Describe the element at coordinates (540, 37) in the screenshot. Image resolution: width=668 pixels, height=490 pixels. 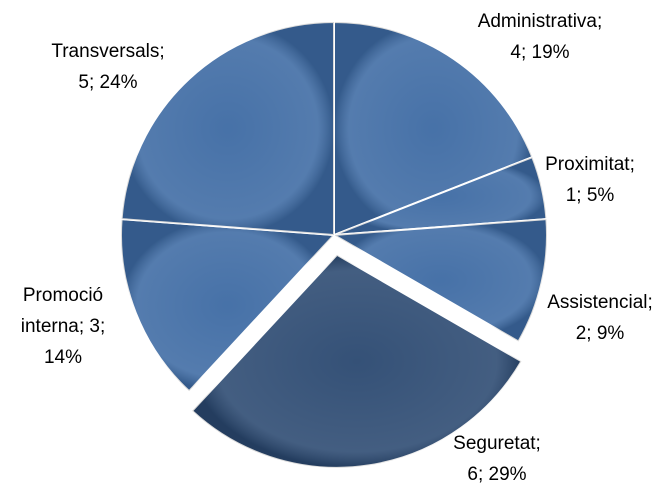
I see `data-label: Administrativa; 4; 19%` at that location.